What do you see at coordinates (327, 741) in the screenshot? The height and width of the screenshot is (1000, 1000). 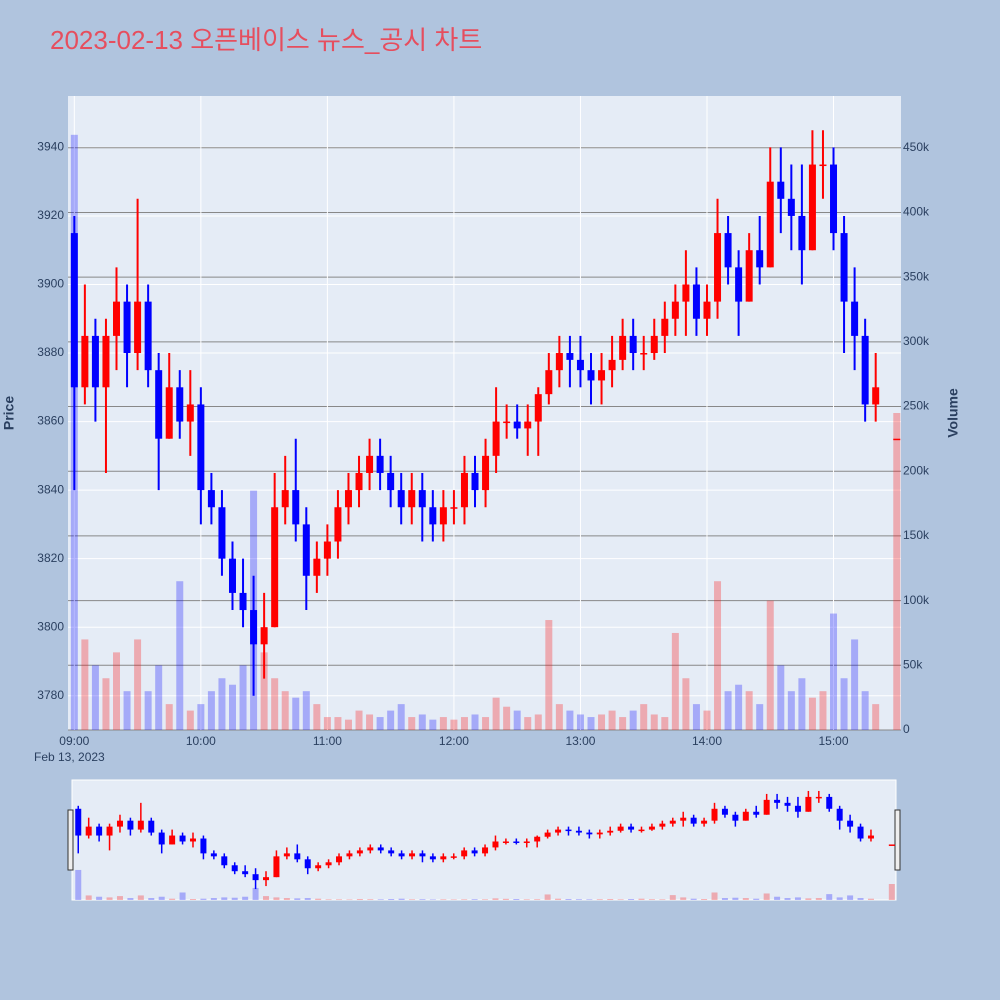 I see `x-tick-label: 11:00` at bounding box center [327, 741].